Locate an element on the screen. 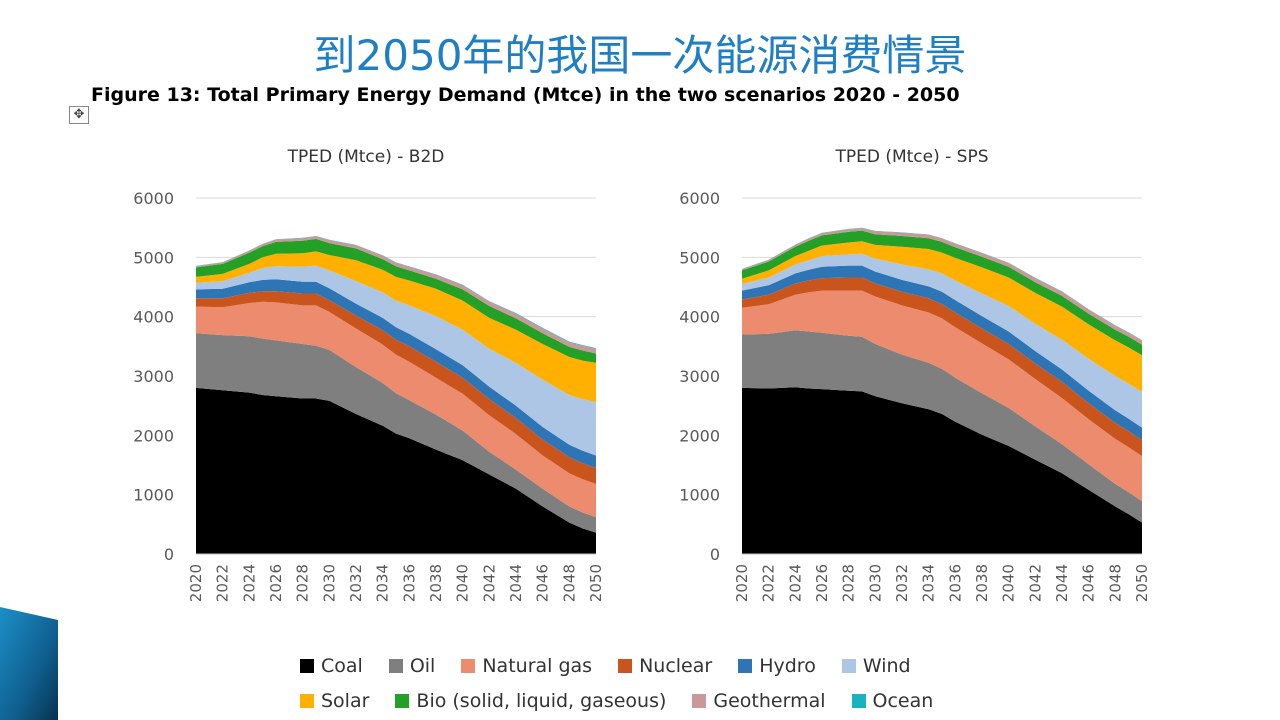  x-tick-label-sps-2044: 2044 is located at coordinates (1062, 583).